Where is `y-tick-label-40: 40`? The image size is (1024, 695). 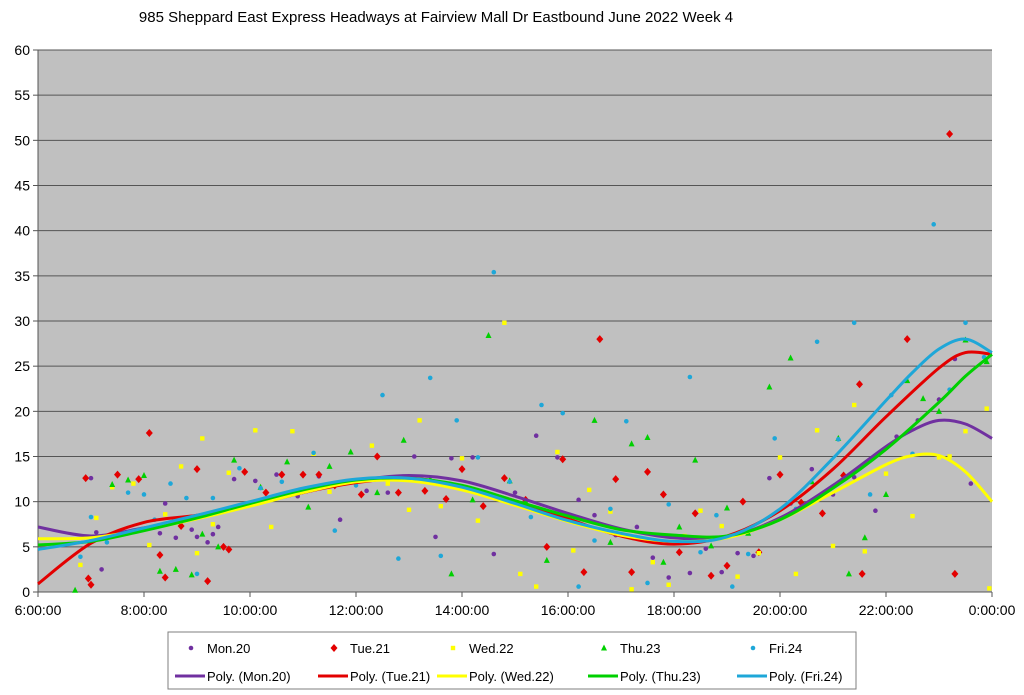
y-tick-label-40: 40 is located at coordinates (22, 231).